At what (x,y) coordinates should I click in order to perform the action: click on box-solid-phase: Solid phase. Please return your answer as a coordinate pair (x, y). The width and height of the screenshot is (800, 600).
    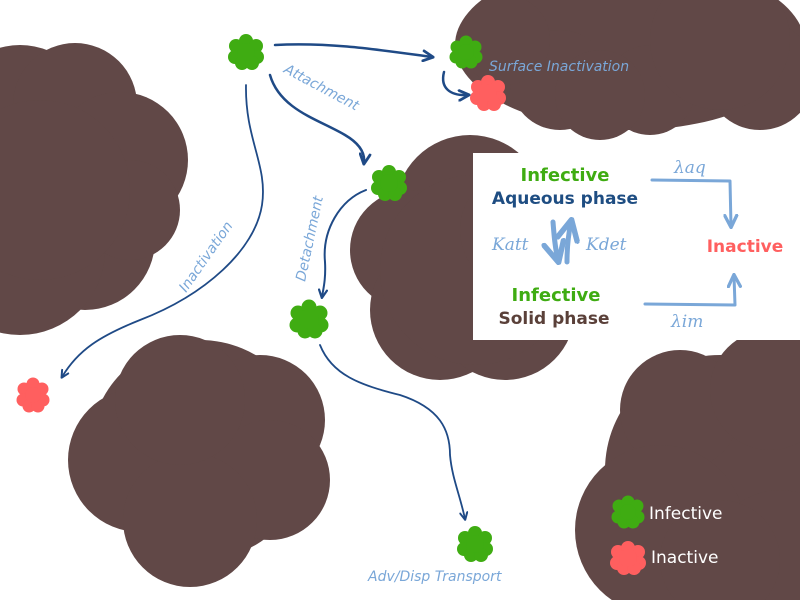
    Looking at the image, I should click on (553, 319).